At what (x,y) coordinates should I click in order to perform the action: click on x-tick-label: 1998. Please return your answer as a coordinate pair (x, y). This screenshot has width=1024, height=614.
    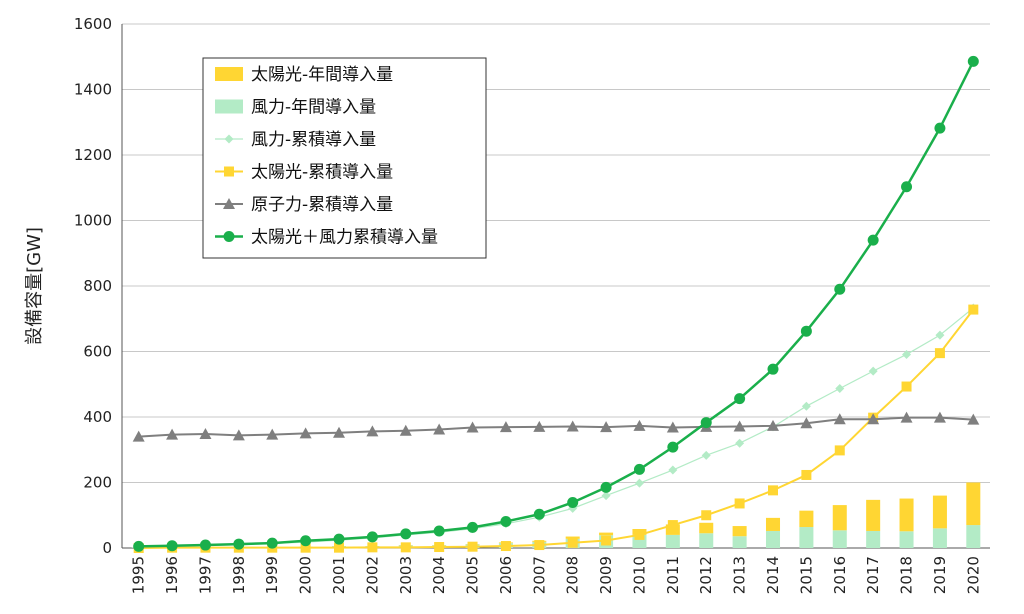
    Looking at the image, I should click on (239, 575).